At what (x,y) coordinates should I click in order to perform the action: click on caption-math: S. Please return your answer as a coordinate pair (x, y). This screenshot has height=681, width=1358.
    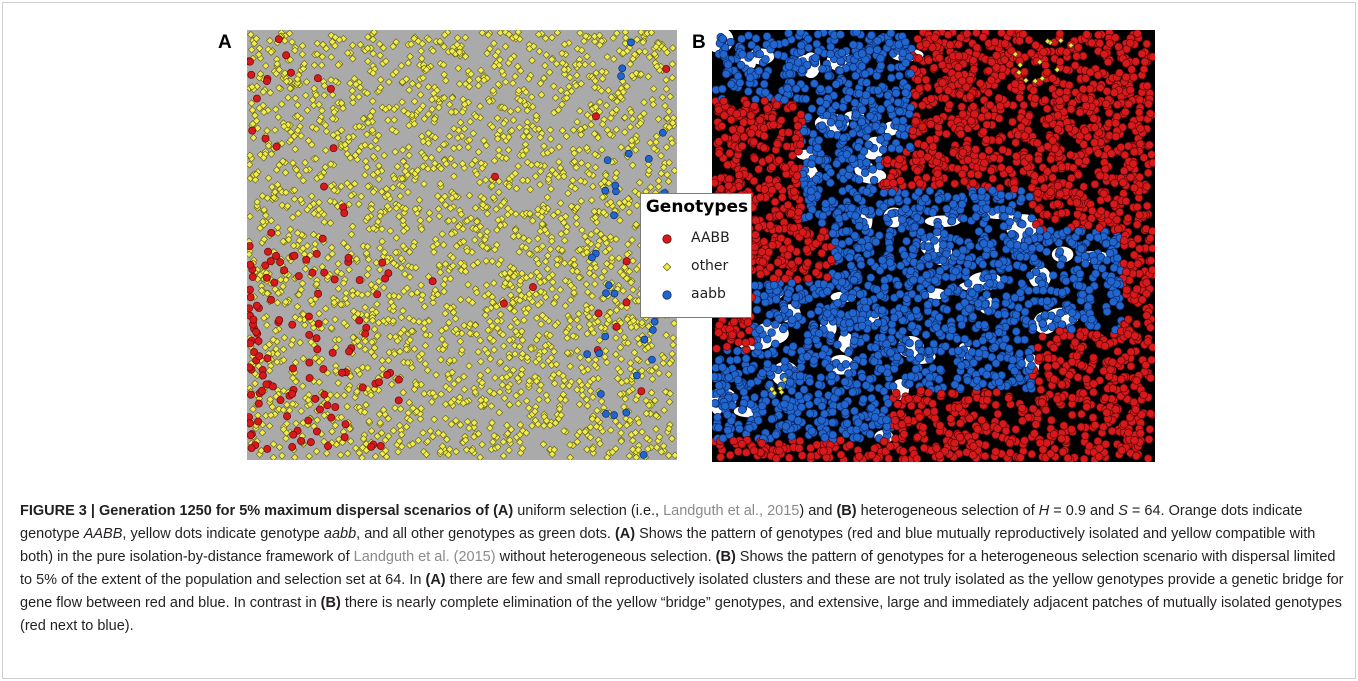
    Looking at the image, I should click on (1123, 511).